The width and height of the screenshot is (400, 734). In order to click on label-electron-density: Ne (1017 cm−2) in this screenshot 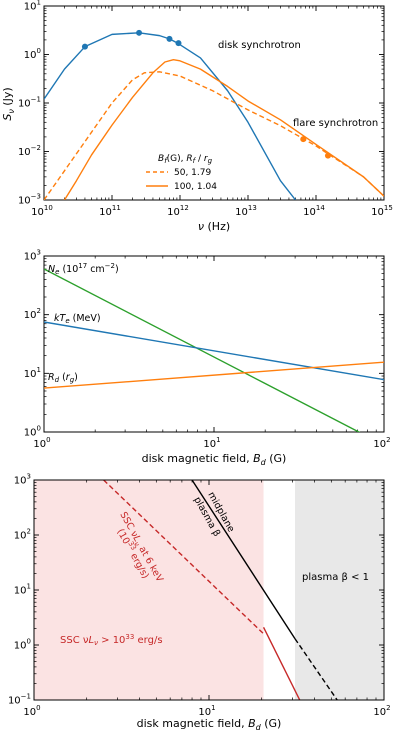, I will do `click(83, 269)`.